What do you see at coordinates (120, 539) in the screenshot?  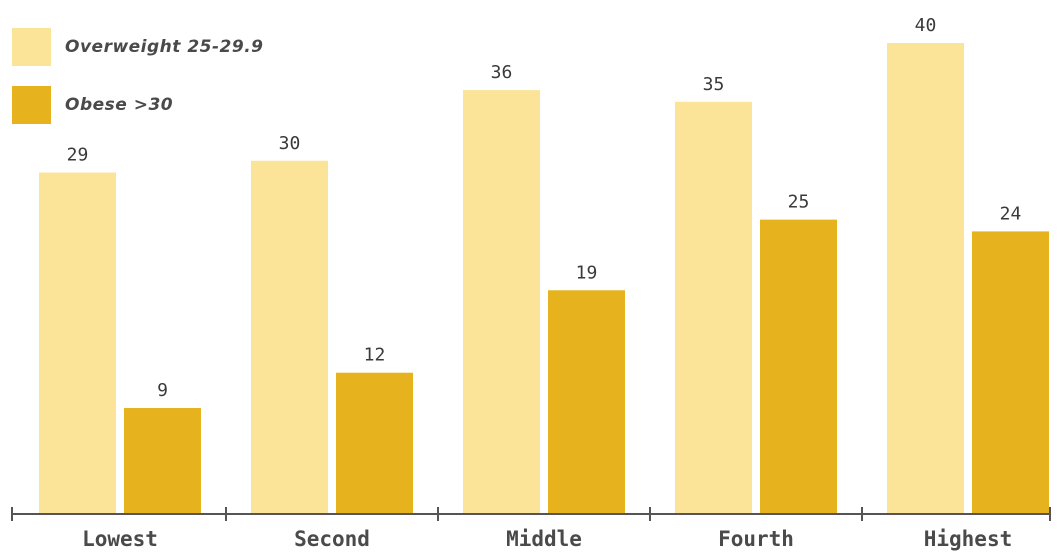 I see `category-label-lowest: Lowest` at bounding box center [120, 539].